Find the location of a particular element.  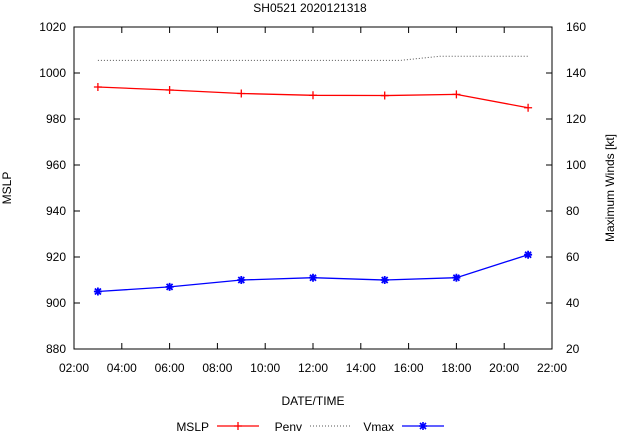

x-tick-label: 08:00 is located at coordinates (217, 368).